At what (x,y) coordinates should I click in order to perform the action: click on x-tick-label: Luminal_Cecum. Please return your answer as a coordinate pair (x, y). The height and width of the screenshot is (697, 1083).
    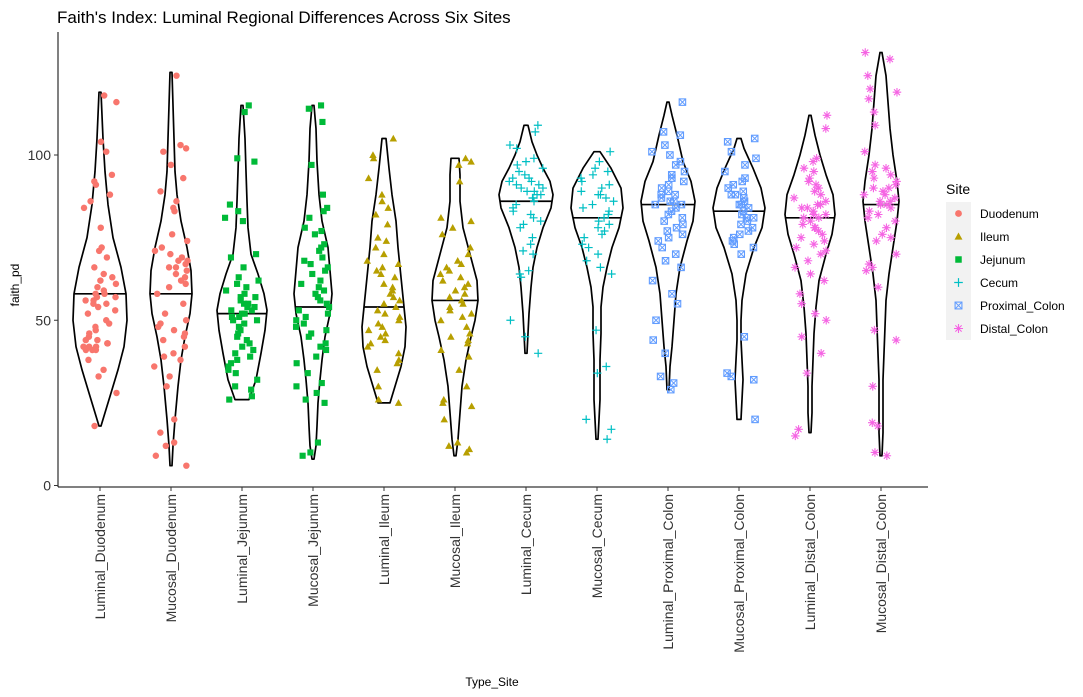
    Looking at the image, I should click on (526, 544).